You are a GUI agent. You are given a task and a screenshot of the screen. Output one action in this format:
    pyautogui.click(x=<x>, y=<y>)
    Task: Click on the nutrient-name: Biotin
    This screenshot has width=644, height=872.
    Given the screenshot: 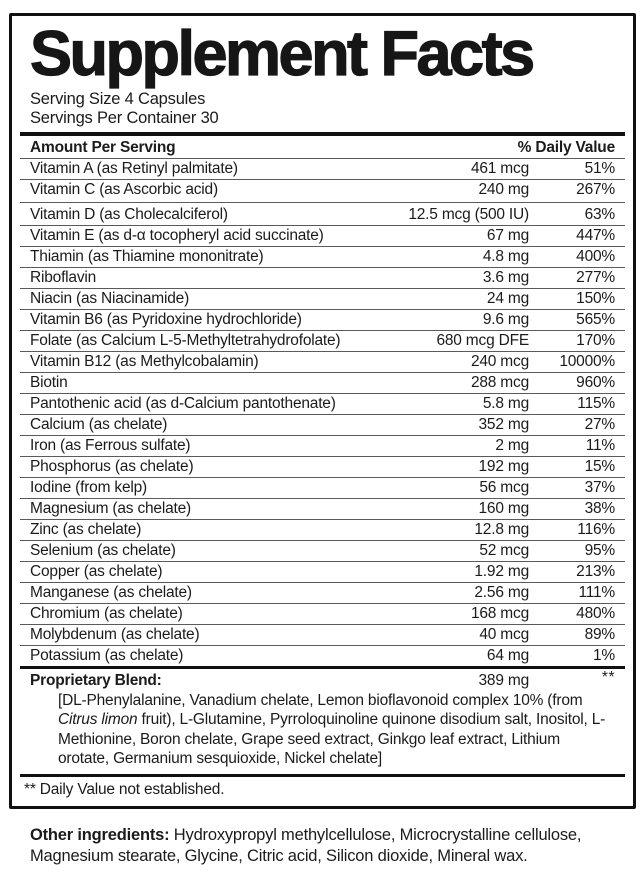 What is the action you would take?
    pyautogui.click(x=49, y=382)
    